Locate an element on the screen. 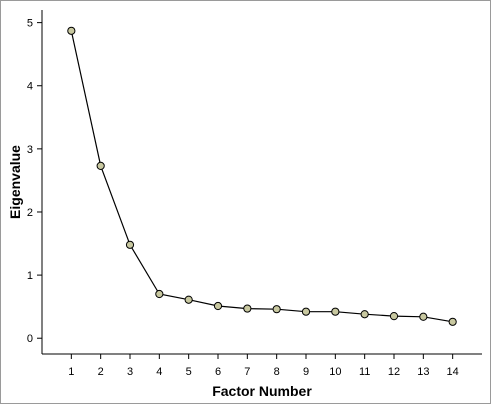  x-axis-title: Factor Number is located at coordinates (262, 391).